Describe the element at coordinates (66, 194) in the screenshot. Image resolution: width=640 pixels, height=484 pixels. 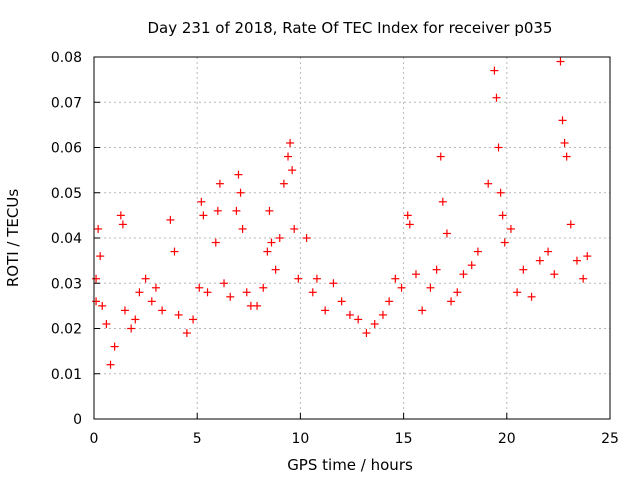
I see `y-tick-label: 0.05` at that location.